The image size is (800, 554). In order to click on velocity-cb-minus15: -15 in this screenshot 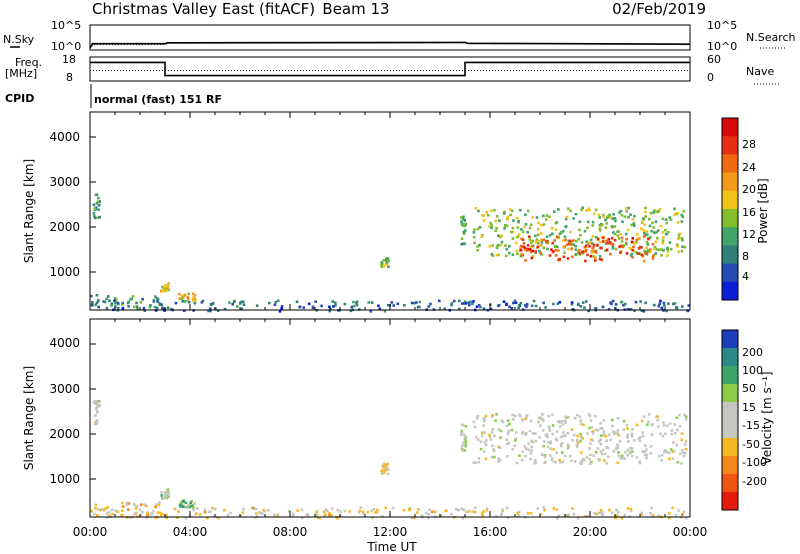, I will do `click(751, 425)`.